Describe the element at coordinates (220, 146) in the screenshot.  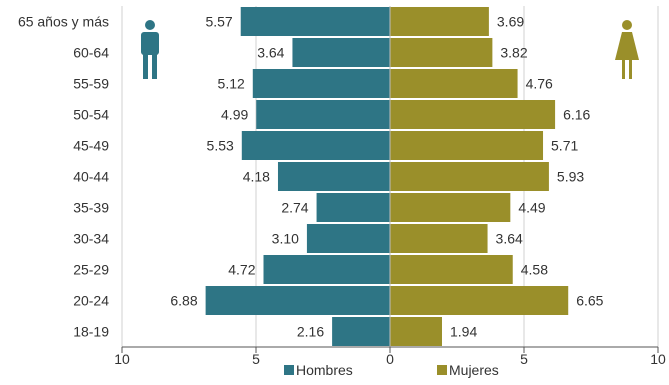
I see `value-label-hombres-4: 5.53` at that location.